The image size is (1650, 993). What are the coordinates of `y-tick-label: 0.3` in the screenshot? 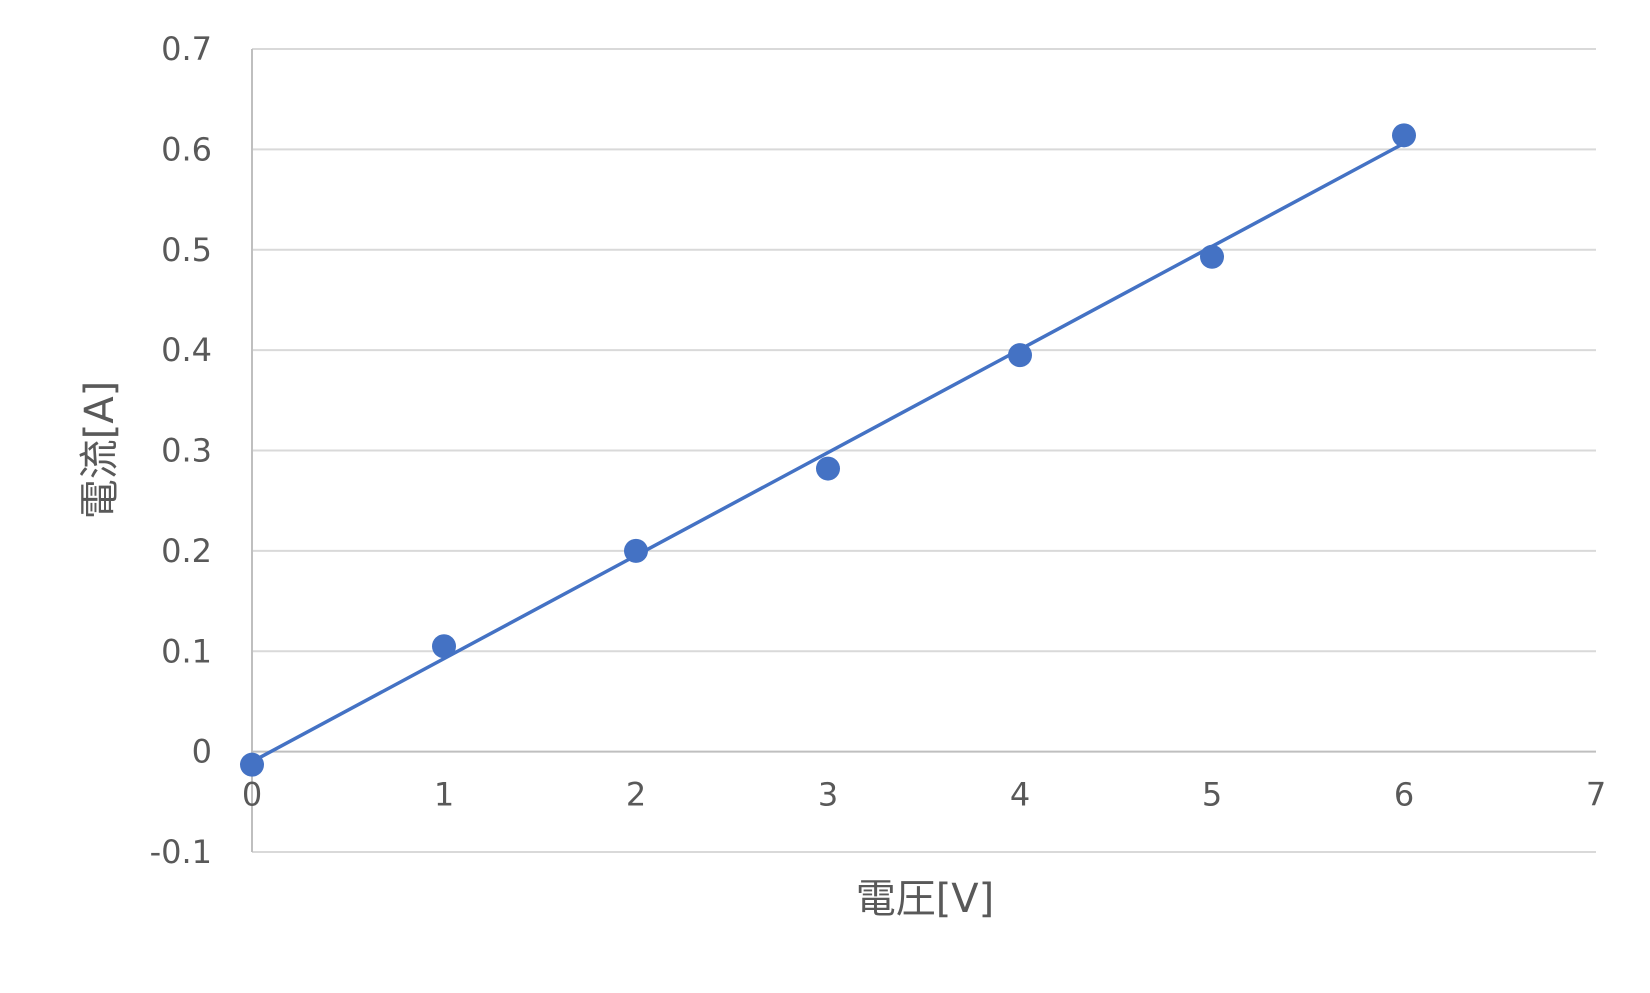 It's located at (186, 451).